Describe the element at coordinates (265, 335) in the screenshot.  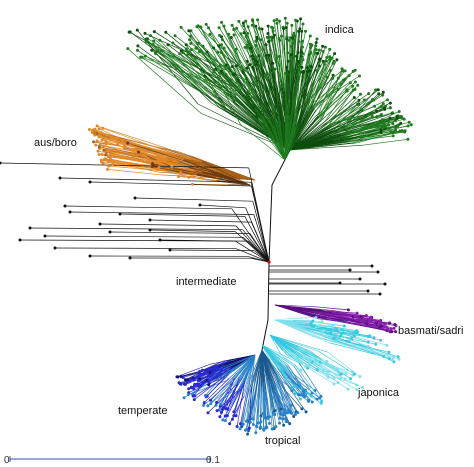
I see `backbone-branch` at that location.